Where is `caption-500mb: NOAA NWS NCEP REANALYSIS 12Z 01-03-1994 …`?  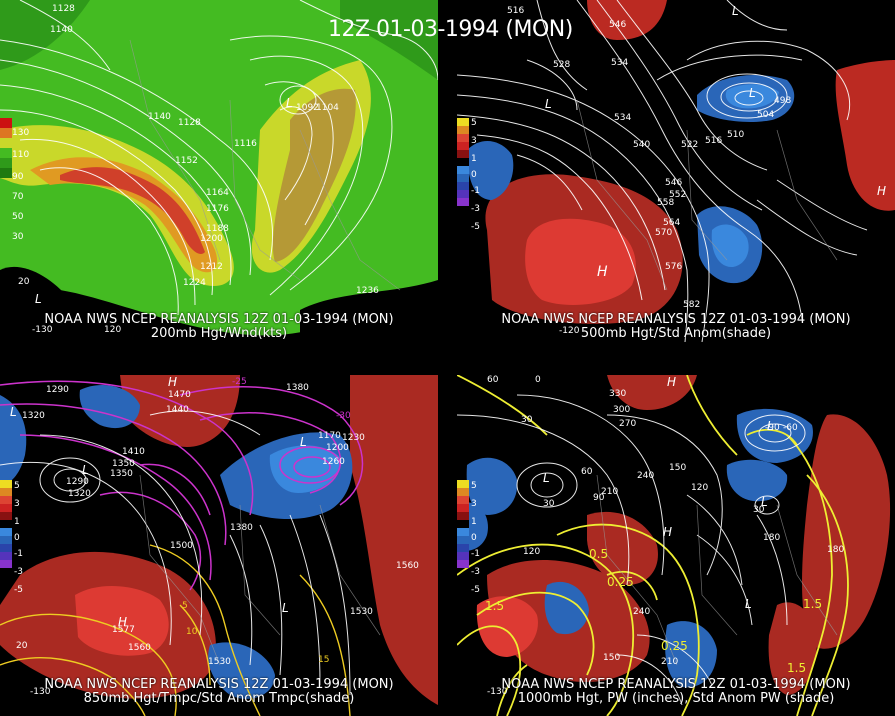
caption-500mb: NOAA NWS NCEP REANALYSIS 12Z 01-03-1994 … is located at coordinates (676, 327).